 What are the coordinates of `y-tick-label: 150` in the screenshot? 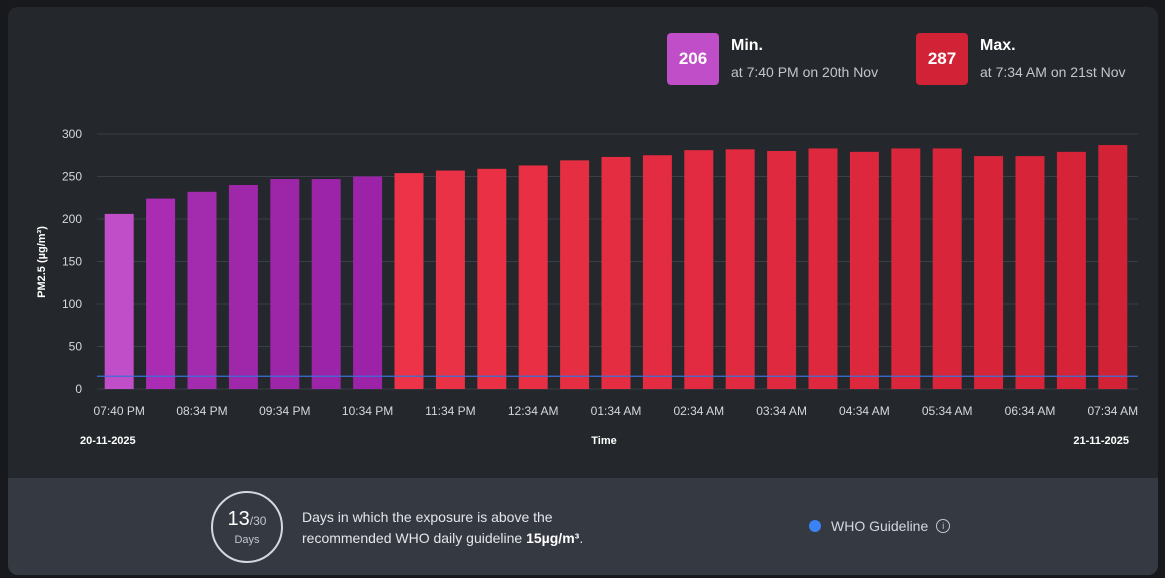 It's located at (72, 262).